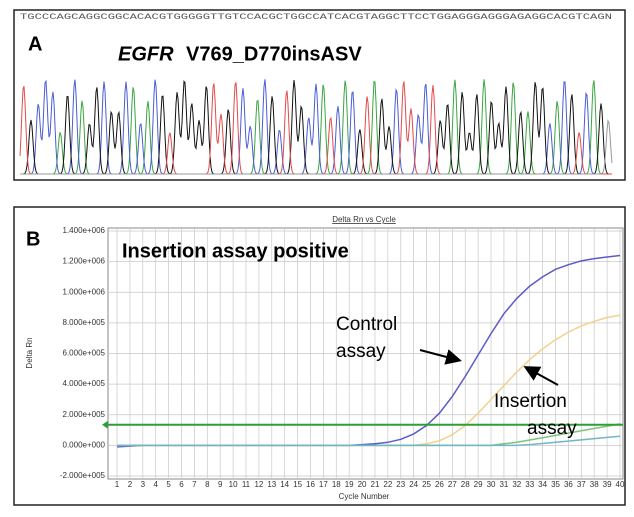  What do you see at coordinates (555, 484) in the screenshot?
I see `x-tick-label: 35` at bounding box center [555, 484].